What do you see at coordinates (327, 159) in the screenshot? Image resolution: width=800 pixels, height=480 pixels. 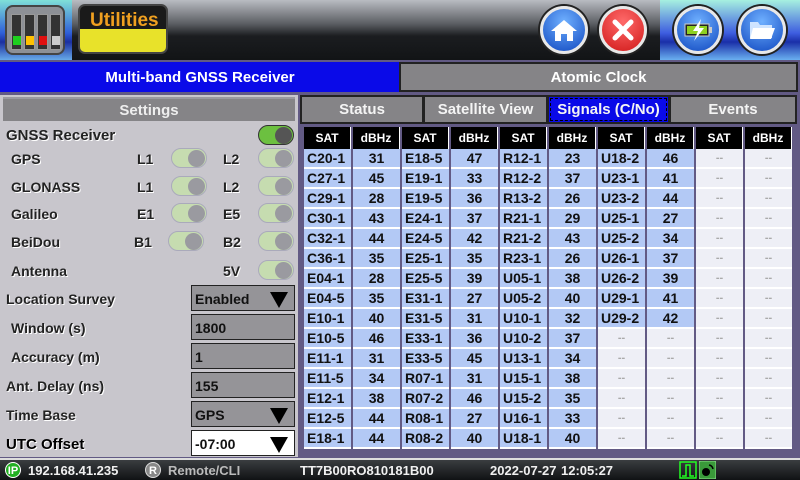 I see `sat-cell: C20-1` at bounding box center [327, 159].